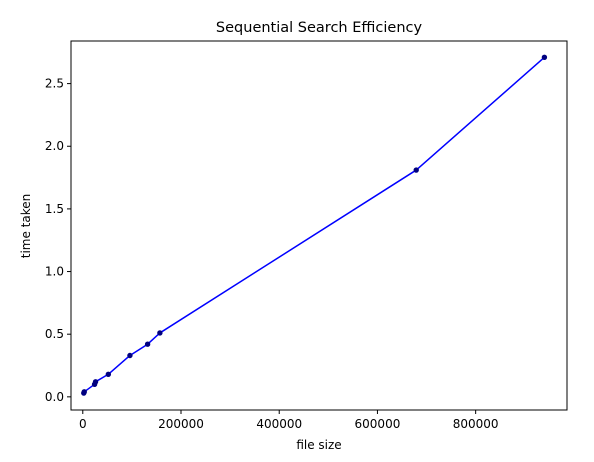  I want to click on x-tick-label: 600000, so click(378, 424).